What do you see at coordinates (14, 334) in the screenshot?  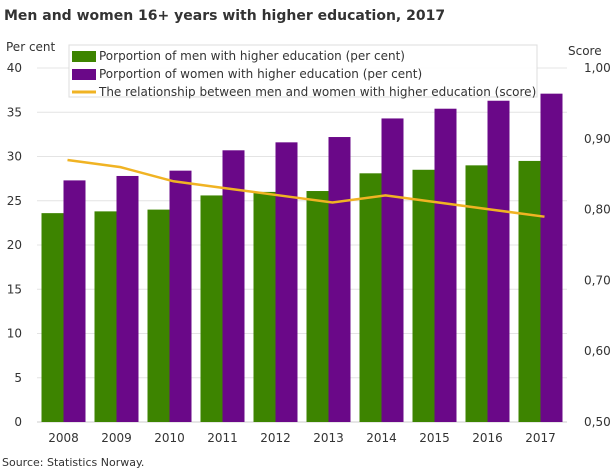 I see `left-tick-label: 10` at bounding box center [14, 334].